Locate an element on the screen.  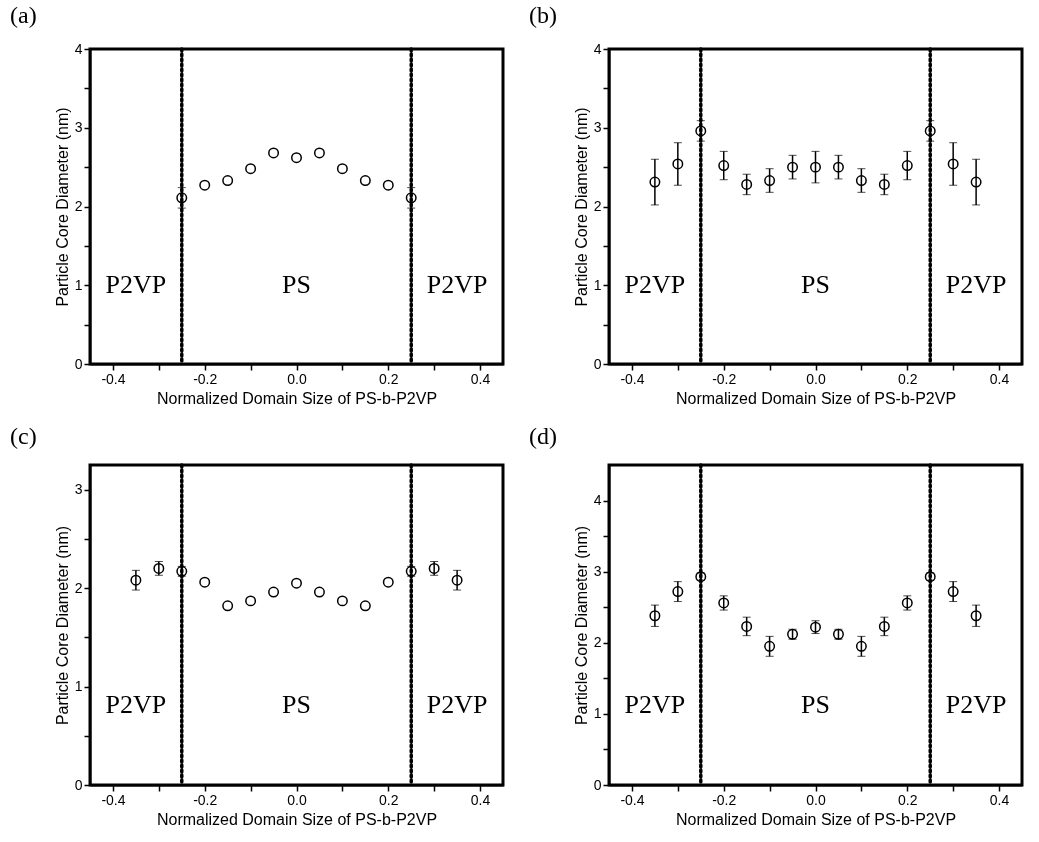
chart-title: (b) is located at coordinates (543, 15).